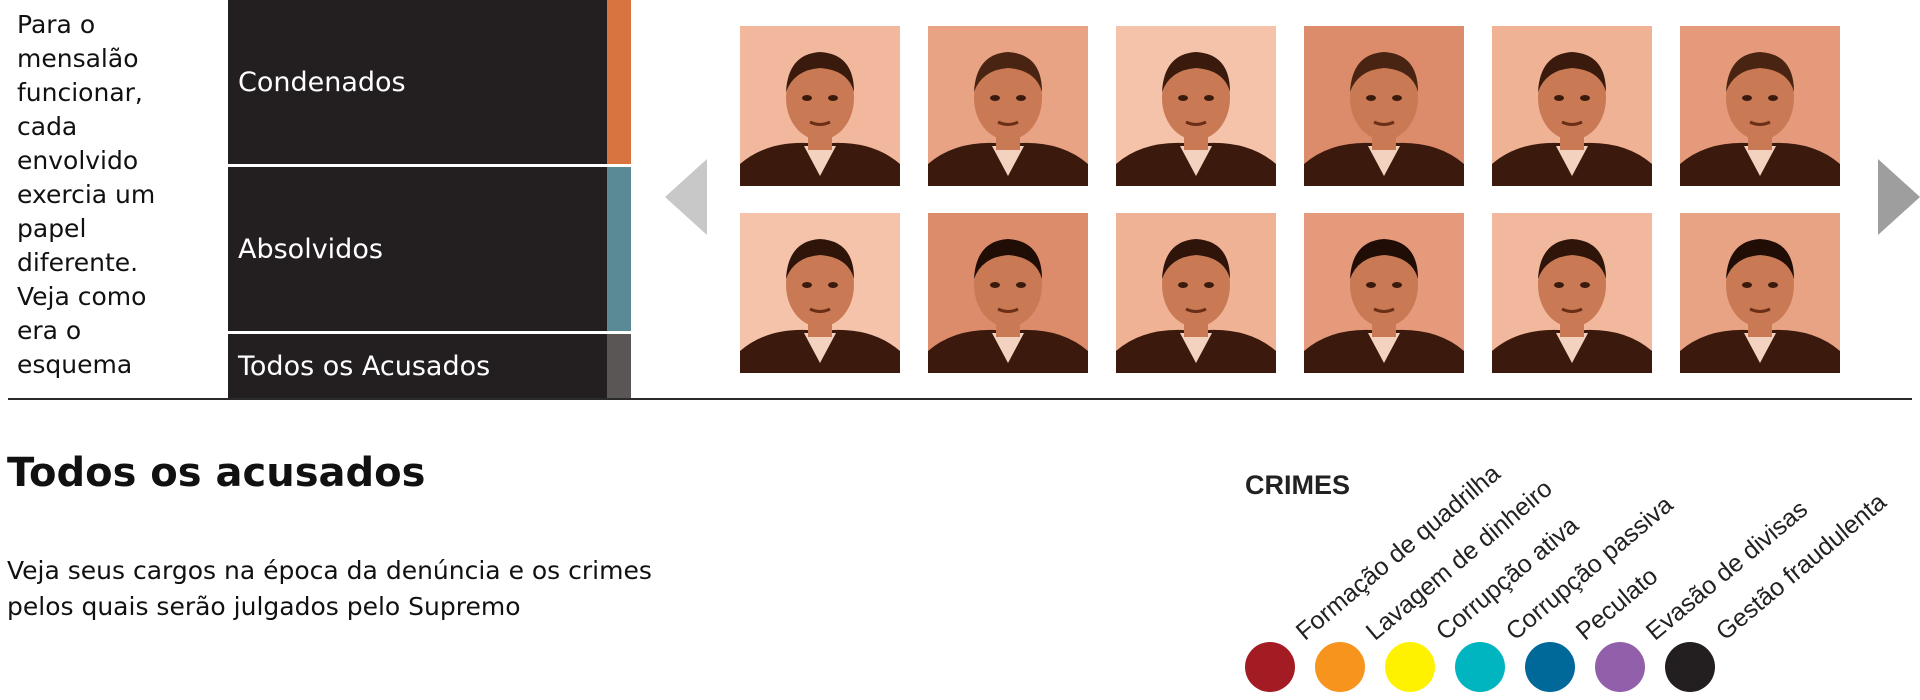  I want to click on intro-line: exercia um, so click(86, 194).